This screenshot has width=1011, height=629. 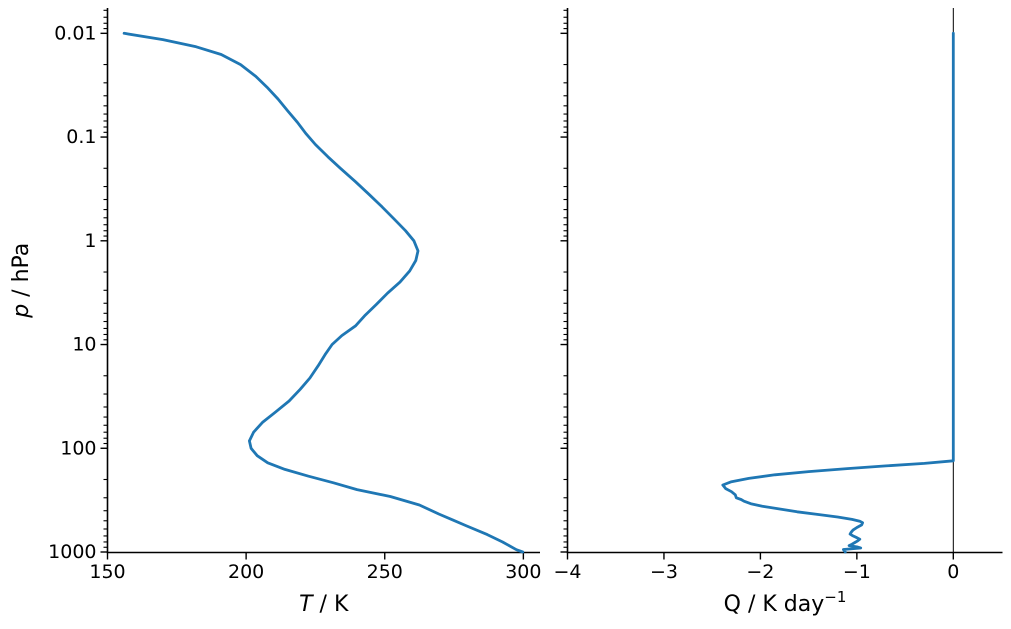 What do you see at coordinates (785, 602) in the screenshot?
I see `x-axis-label: Q / K day−1` at bounding box center [785, 602].